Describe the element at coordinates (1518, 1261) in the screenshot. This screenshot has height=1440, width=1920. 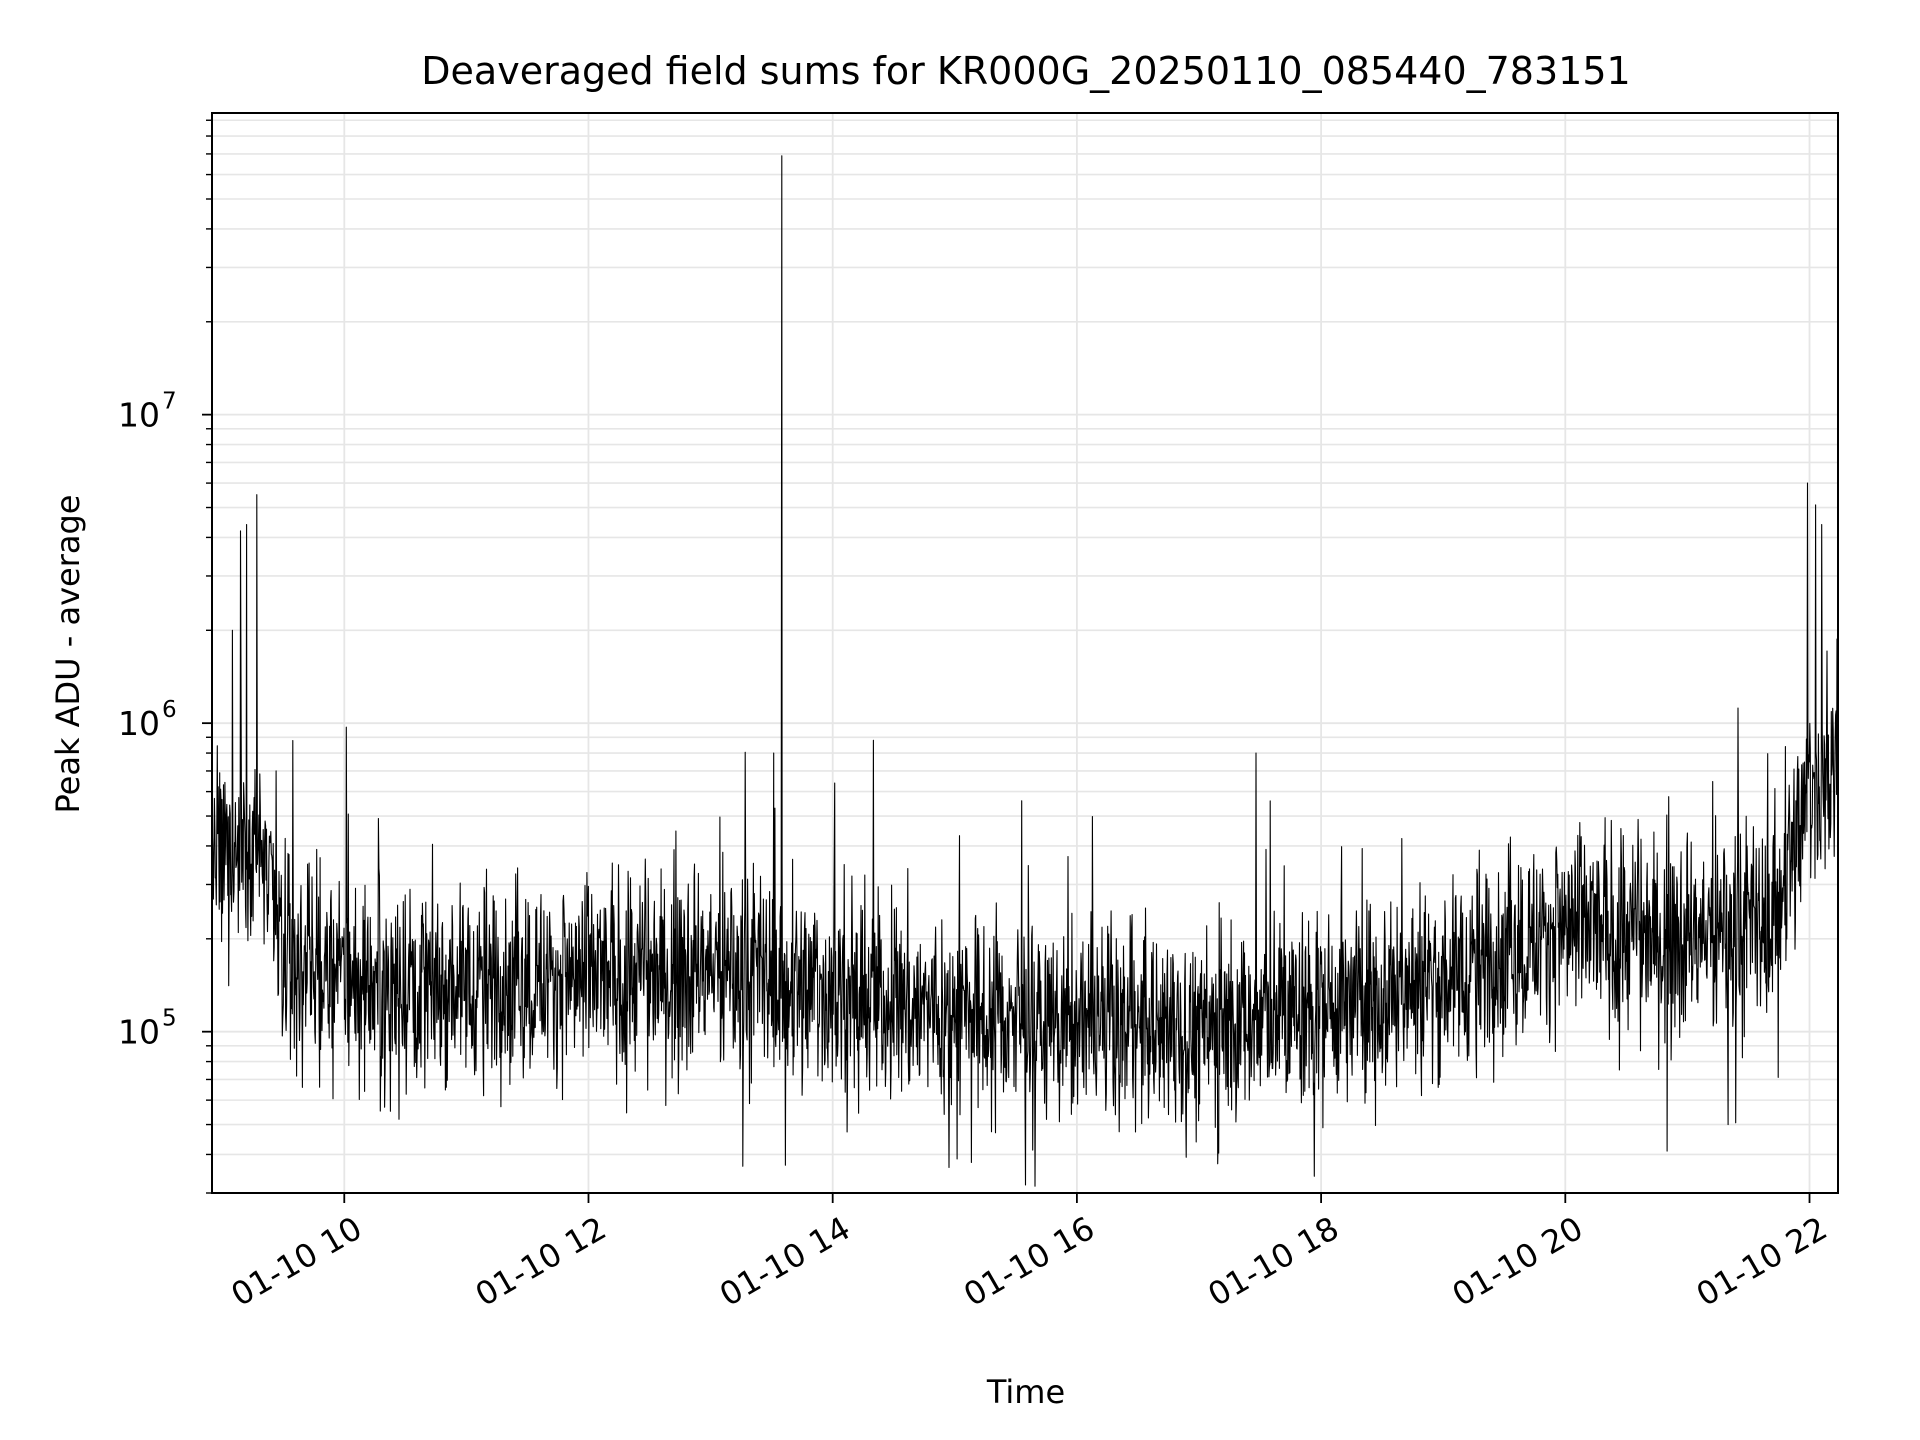
I see `x-tick-label: 01-10 20` at that location.